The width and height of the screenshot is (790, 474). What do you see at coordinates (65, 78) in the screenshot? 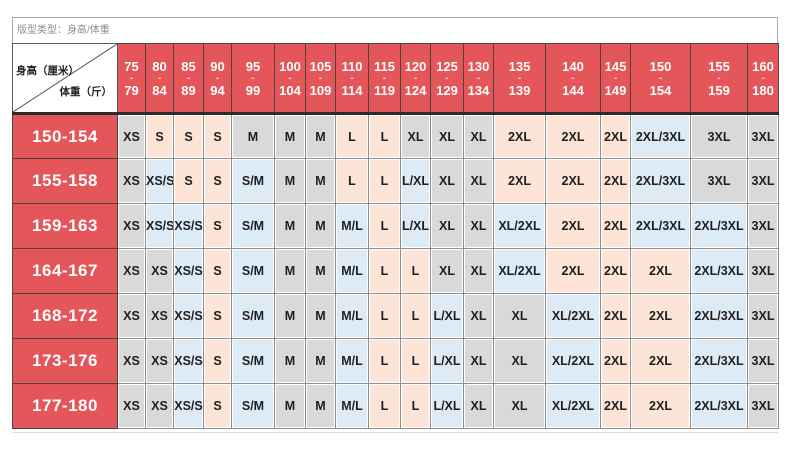
I see `diagonal-divider` at bounding box center [65, 78].